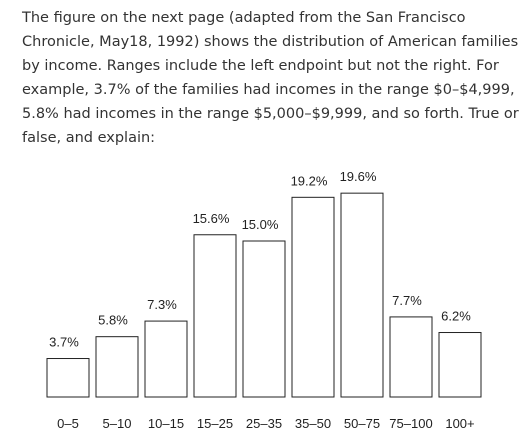 This screenshot has width=523, height=440. Describe the element at coordinates (309, 180) in the screenshot. I see `value-label: 19.2%` at that location.